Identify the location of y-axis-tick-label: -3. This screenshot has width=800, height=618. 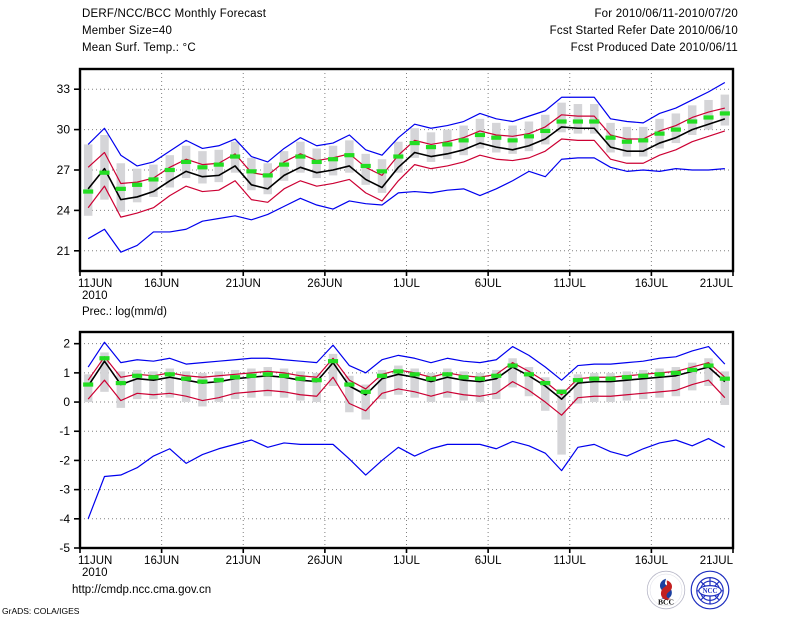
(64, 490).